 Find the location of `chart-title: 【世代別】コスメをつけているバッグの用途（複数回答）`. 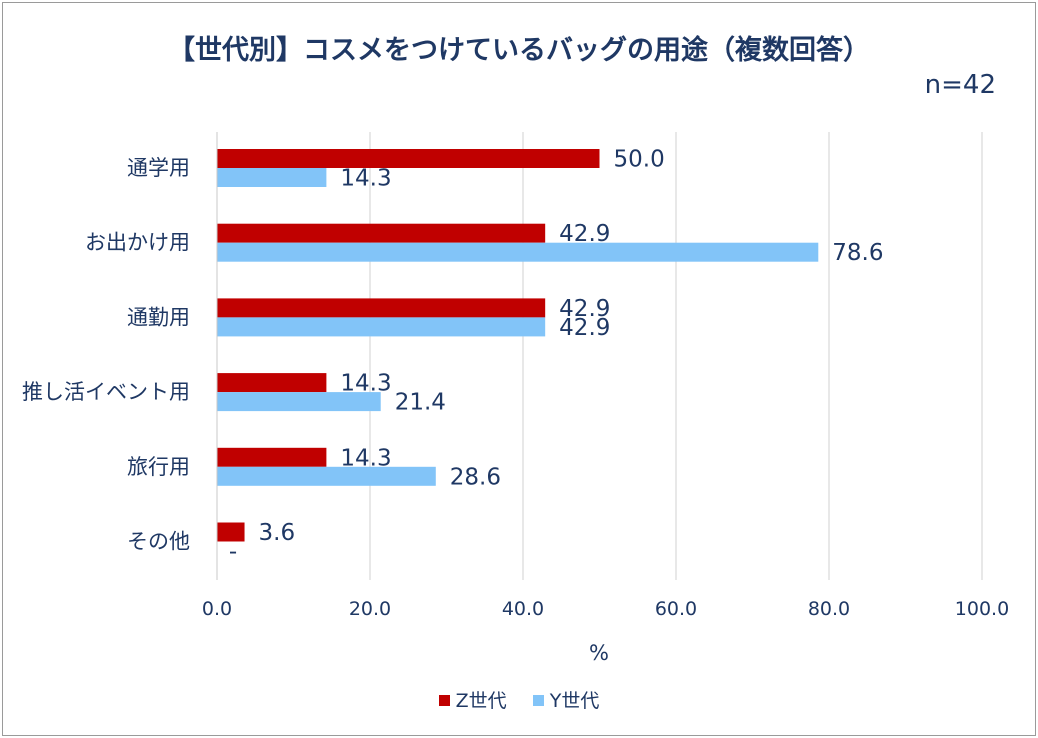

chart-title: 【世代別】コスメをつけているバッグの用途（複数回答） is located at coordinates (519, 50).